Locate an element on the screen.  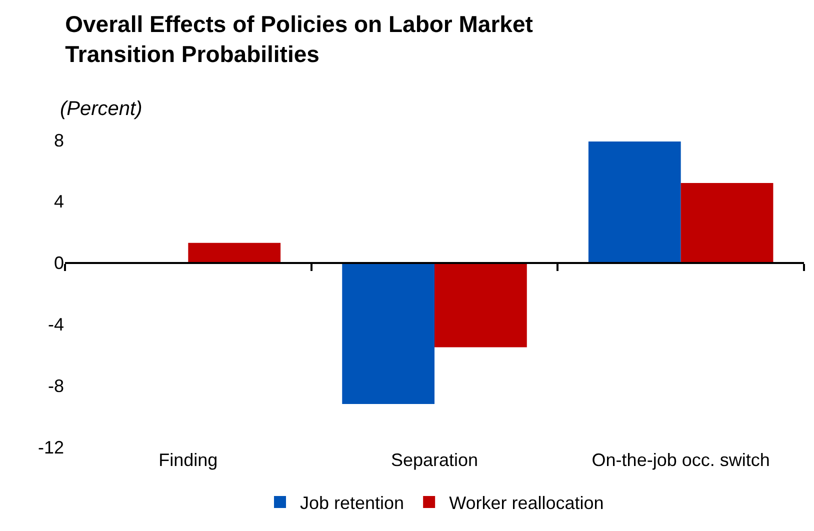
y-tick-label: -12 is located at coordinates (51, 447).